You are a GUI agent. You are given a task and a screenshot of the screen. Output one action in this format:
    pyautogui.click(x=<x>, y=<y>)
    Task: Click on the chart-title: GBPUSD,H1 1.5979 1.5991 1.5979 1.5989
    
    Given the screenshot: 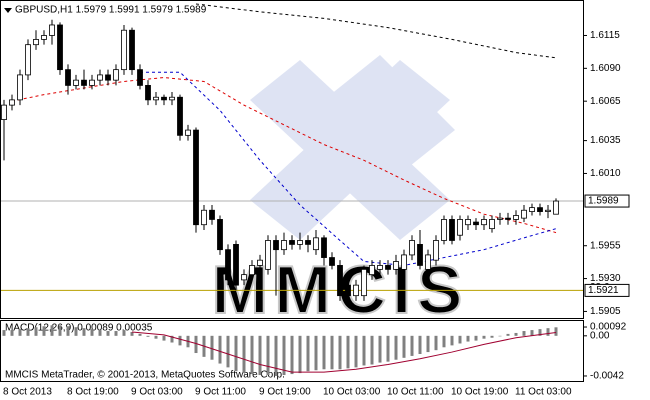 What is the action you would take?
    pyautogui.click(x=111, y=10)
    